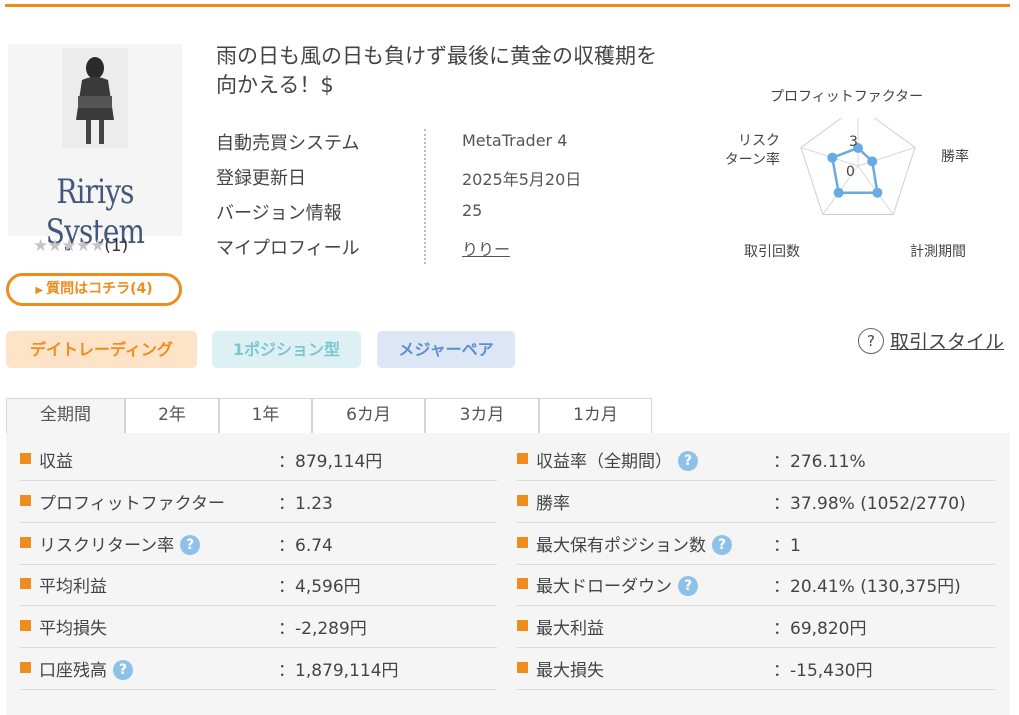  What do you see at coordinates (120, 543) in the screenshot?
I see `stat-label: リスクリターン率?` at bounding box center [120, 543].